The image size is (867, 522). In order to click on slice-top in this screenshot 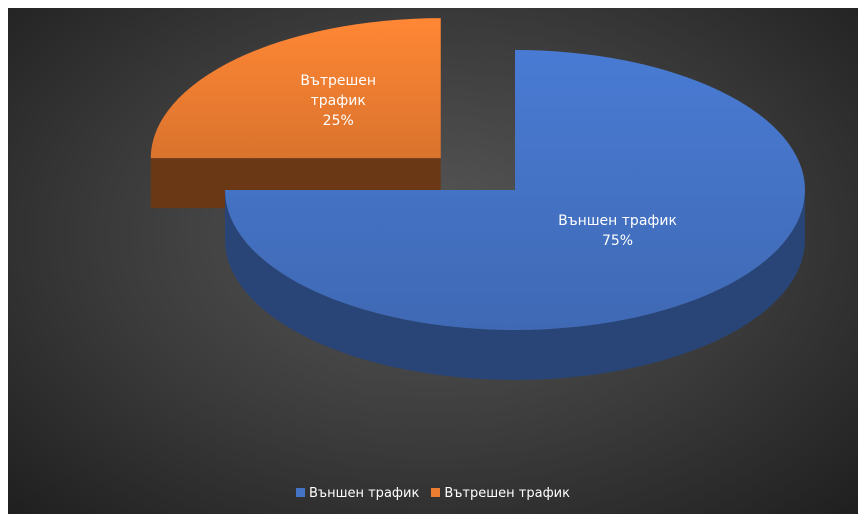, I will do `click(295, 88)`.